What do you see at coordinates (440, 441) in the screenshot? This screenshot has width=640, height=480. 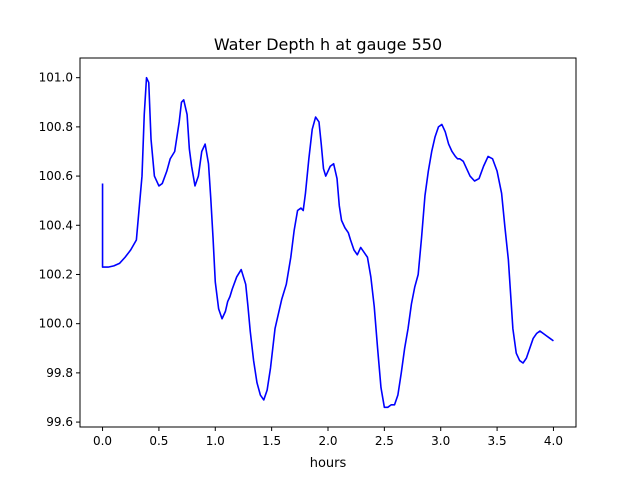 I see `x-tick-label: 3.0` at bounding box center [440, 441].